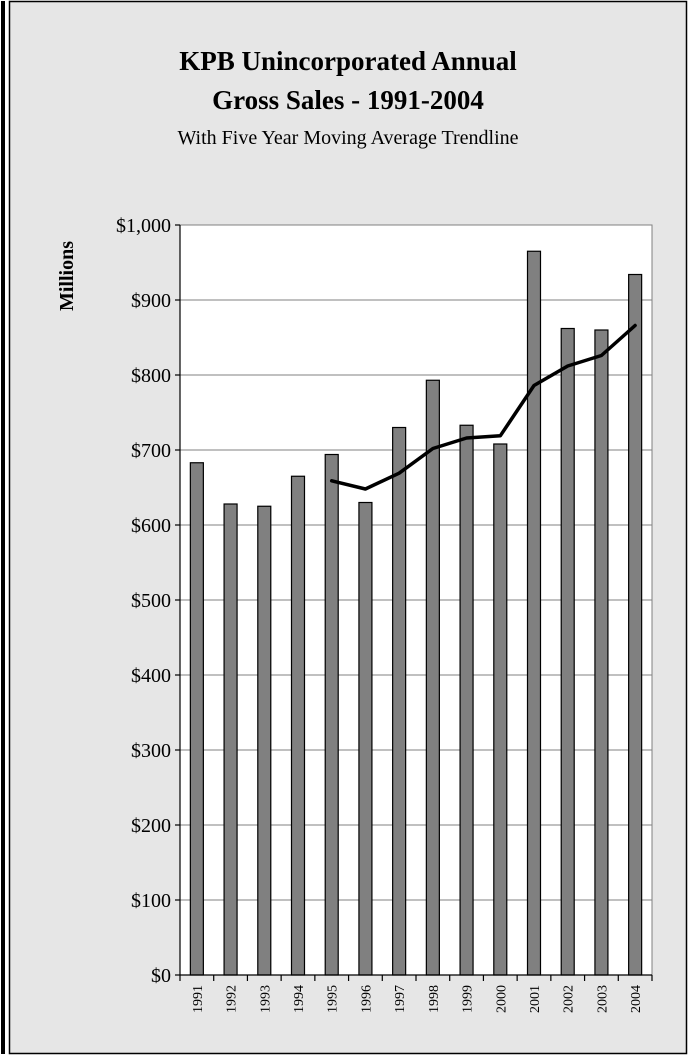  Describe the element at coordinates (151, 376) in the screenshot. I see `y-tick-label: $800` at that location.